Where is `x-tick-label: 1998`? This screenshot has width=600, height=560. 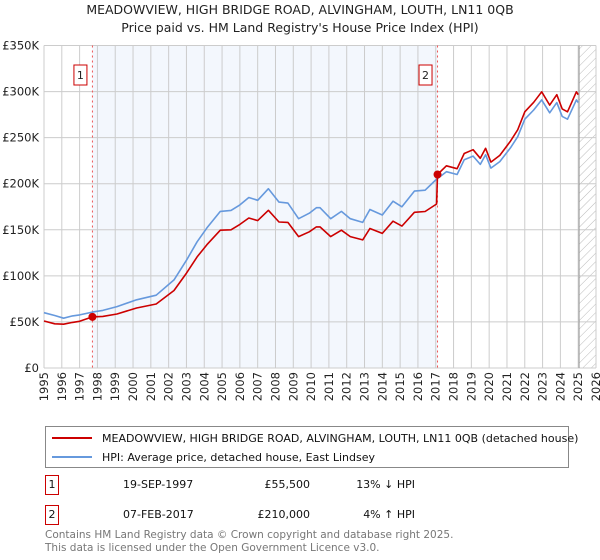 x-tick-label: 1998 is located at coordinates (97, 386).